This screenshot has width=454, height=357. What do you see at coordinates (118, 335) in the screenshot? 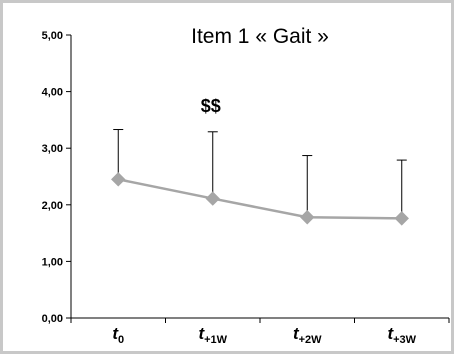
I see `x-category-label: t0` at bounding box center [118, 335].